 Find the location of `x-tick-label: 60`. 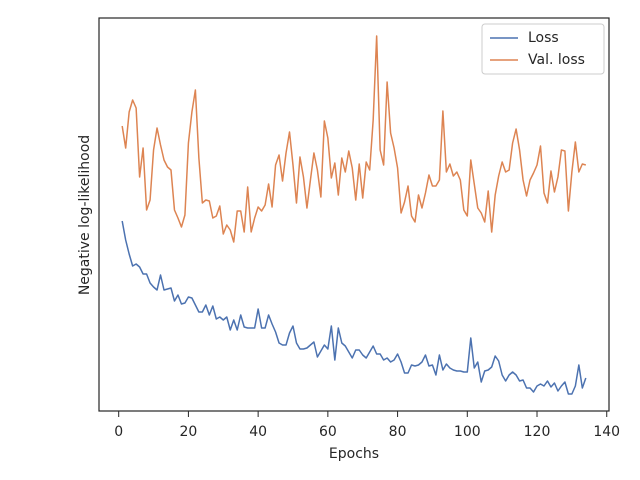

x-tick-label: 60 is located at coordinates (328, 432).